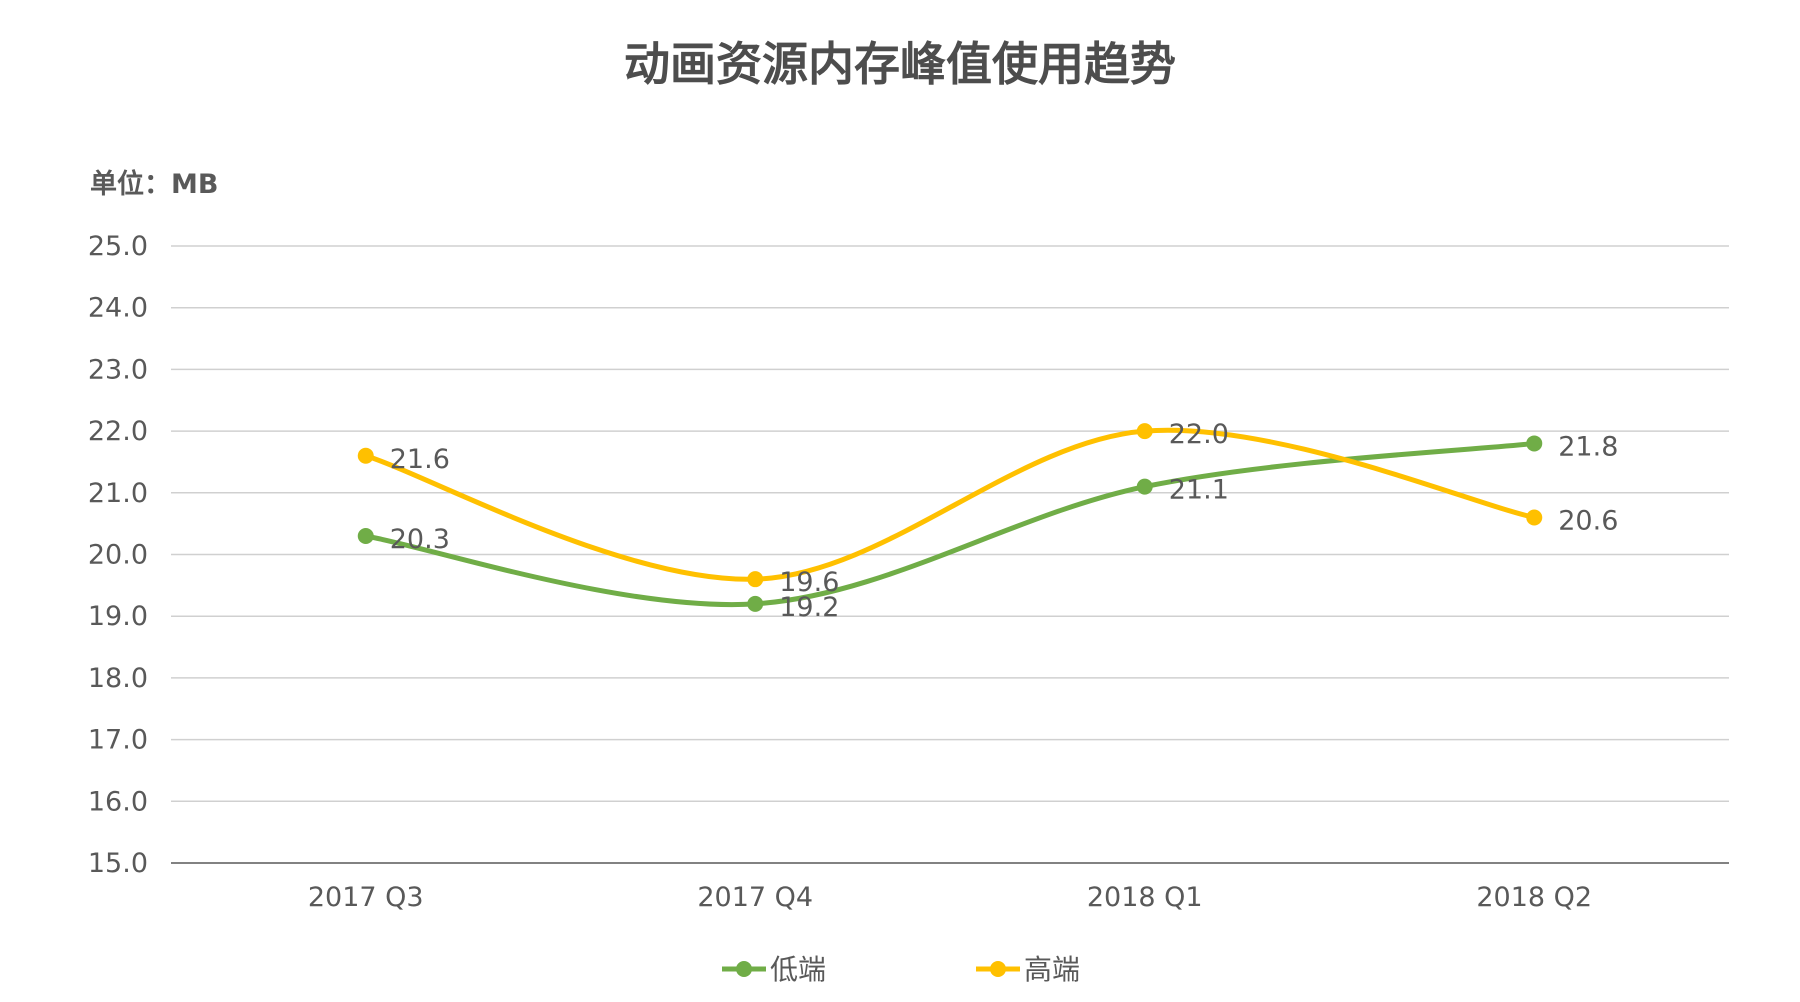 The width and height of the screenshot is (1800, 1002). What do you see at coordinates (118, 369) in the screenshot?
I see `y-tick-label: 23.0` at bounding box center [118, 369].